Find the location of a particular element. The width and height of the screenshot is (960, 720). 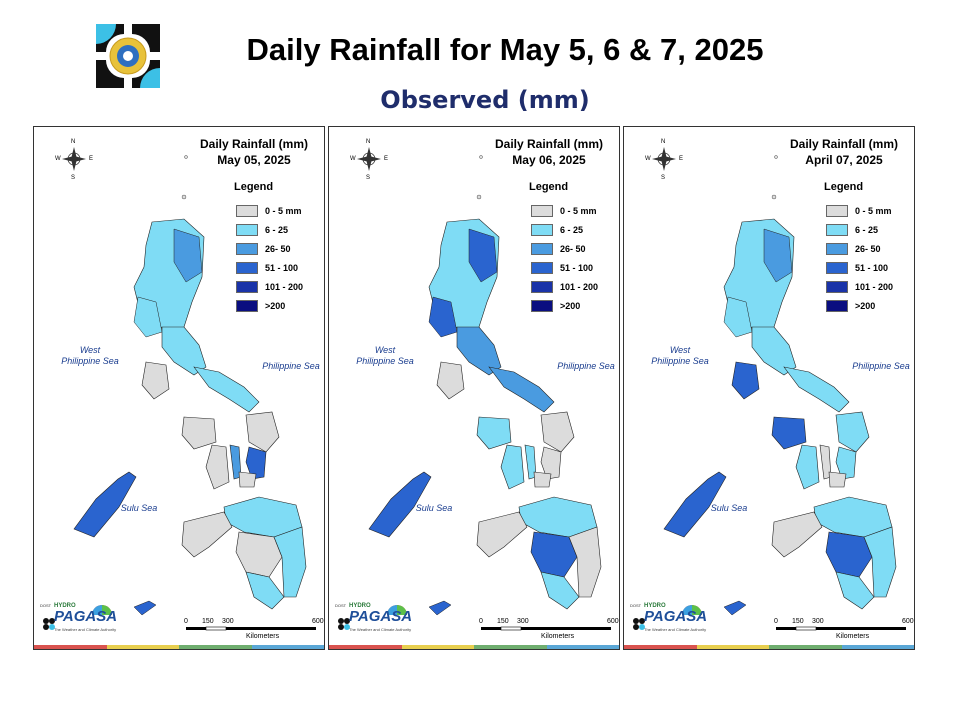

legend-label: >200 is located at coordinates (865, 306).